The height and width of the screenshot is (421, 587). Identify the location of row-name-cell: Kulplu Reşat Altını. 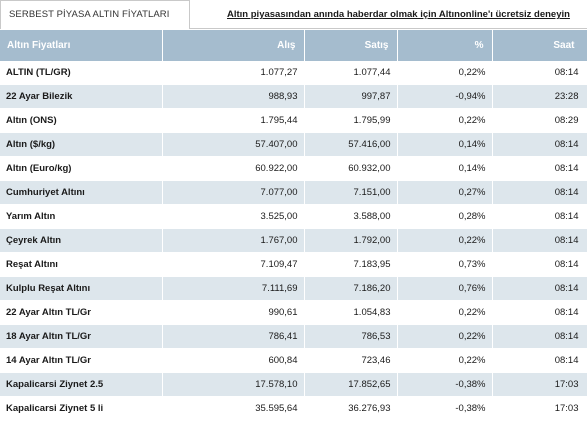
(81, 288).